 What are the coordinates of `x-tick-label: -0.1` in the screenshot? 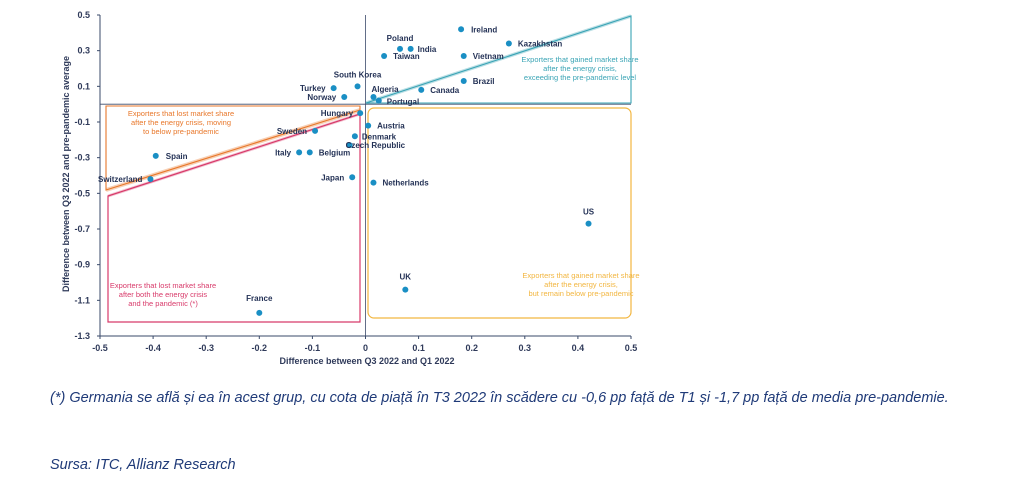 It's located at (313, 348).